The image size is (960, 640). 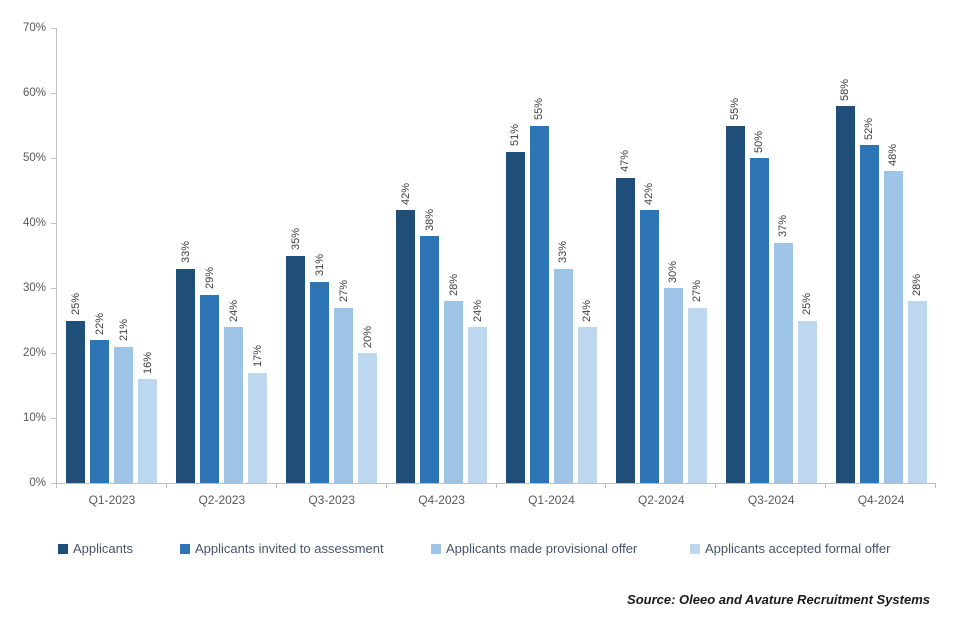 I want to click on bar: 28%, so click(x=917, y=378).